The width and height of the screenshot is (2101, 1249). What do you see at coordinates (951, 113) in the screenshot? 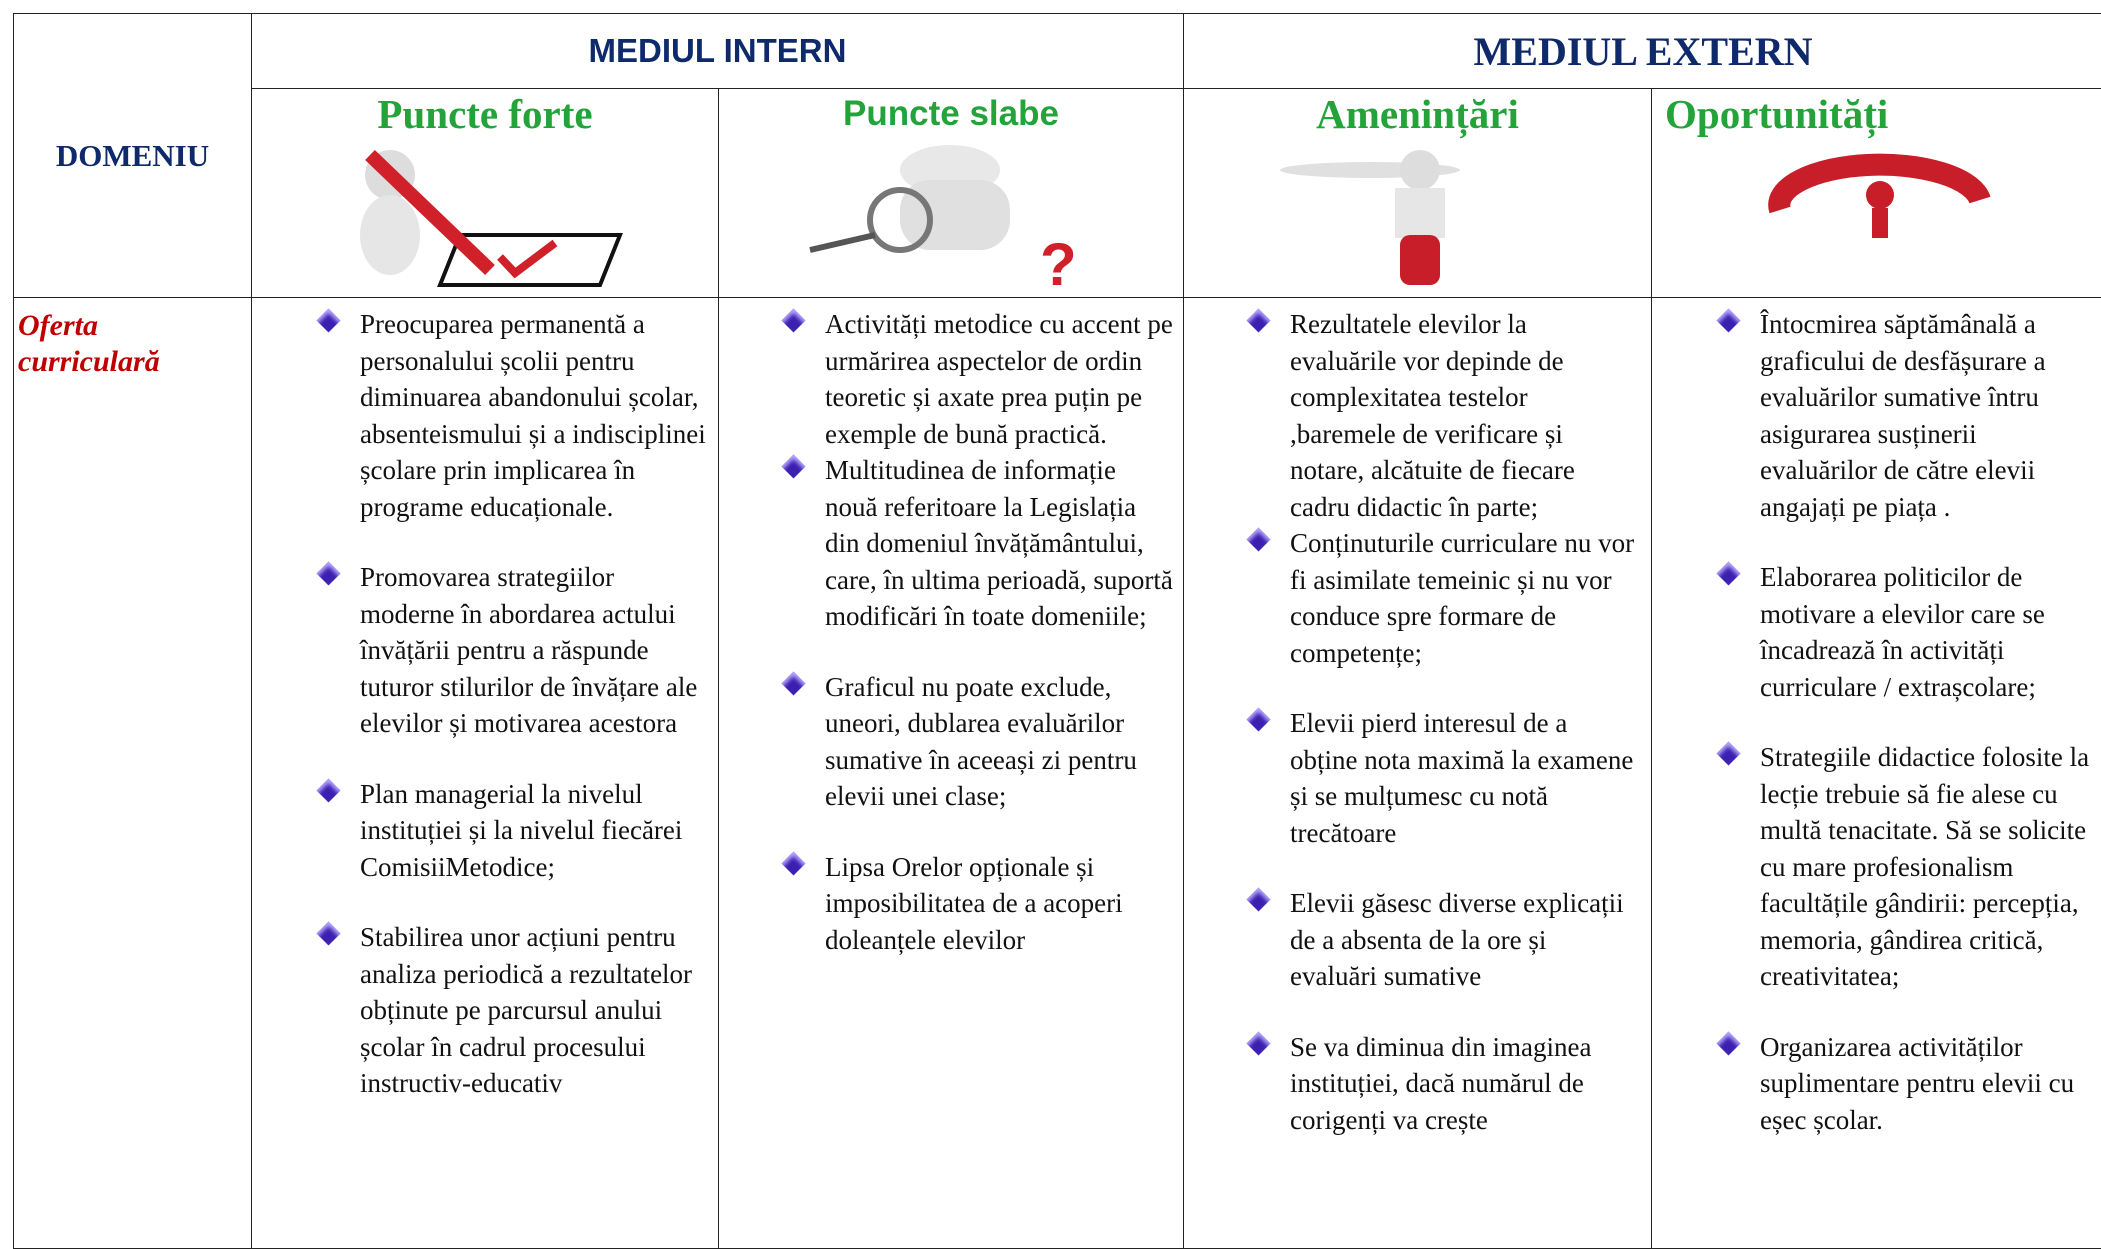
I see `column-title: Puncte slabe` at bounding box center [951, 113].